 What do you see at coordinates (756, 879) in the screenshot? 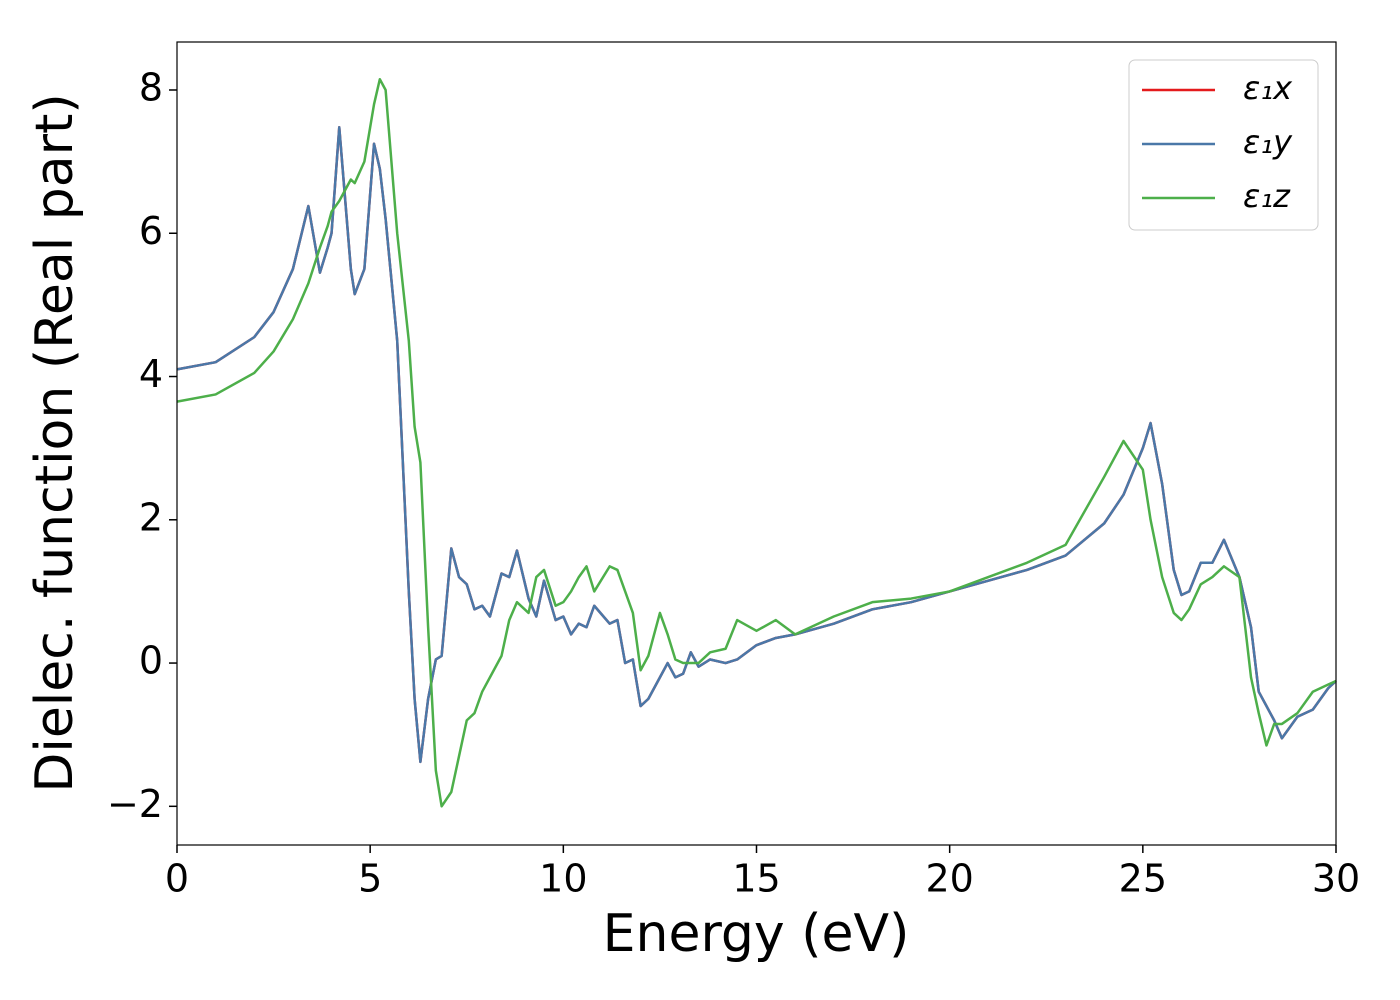
I see `x-tick-label: 15` at bounding box center [756, 879].